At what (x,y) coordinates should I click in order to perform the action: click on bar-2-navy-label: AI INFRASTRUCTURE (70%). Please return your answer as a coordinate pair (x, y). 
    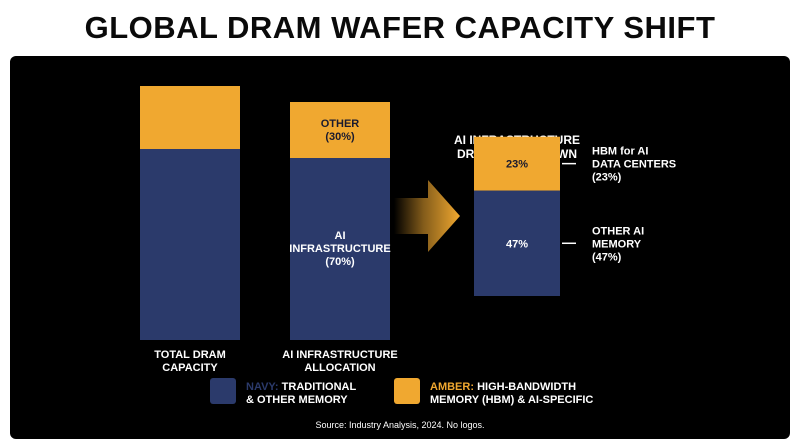
    Looking at the image, I should click on (339, 249).